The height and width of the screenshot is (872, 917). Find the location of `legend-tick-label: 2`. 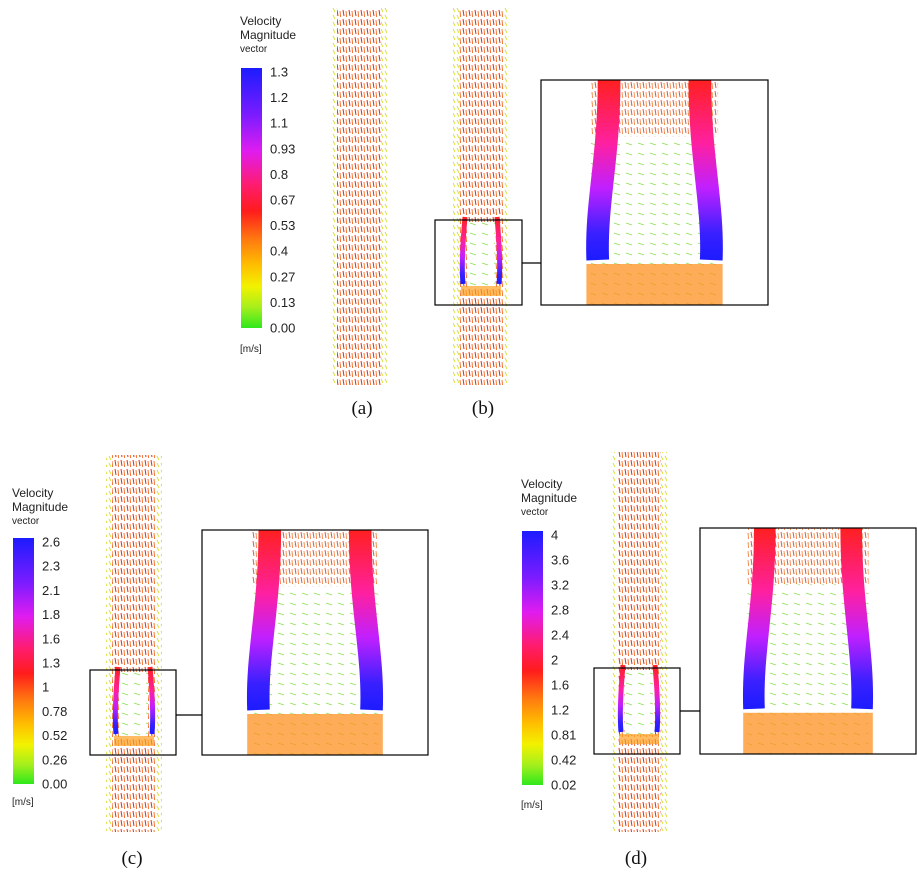

legend-tick-label: 2 is located at coordinates (554, 660).